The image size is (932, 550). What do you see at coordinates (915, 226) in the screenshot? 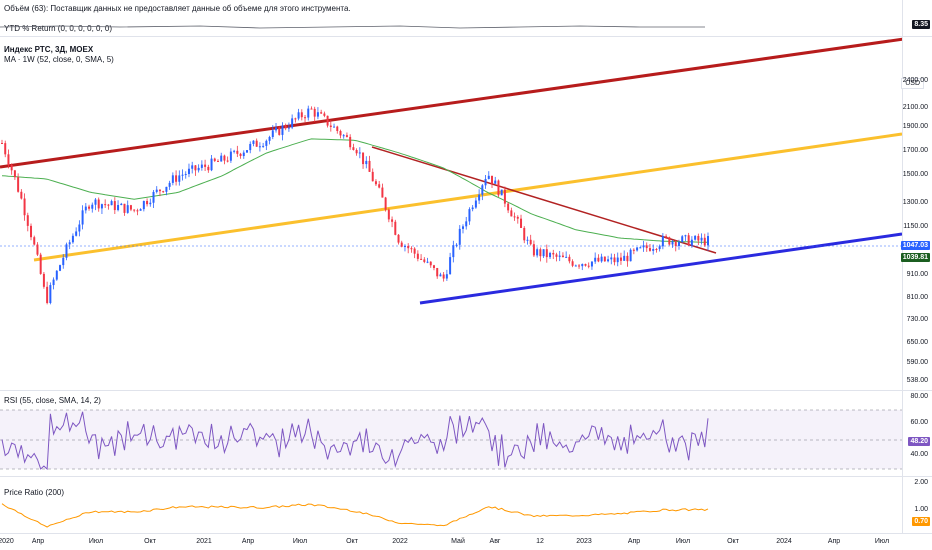
I see `price-tick: 1150.00` at bounding box center [915, 226].